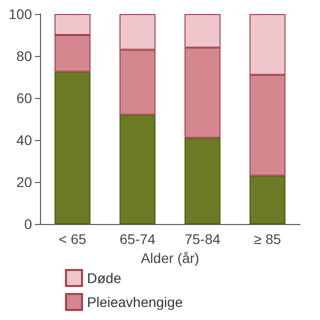  I want to click on x-tick-label: 75-84, so click(202, 239).